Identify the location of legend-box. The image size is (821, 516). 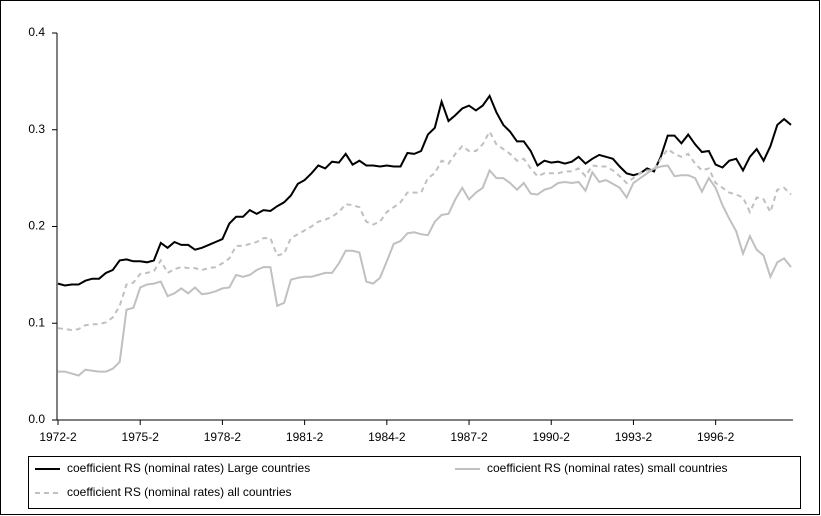
(414, 482).